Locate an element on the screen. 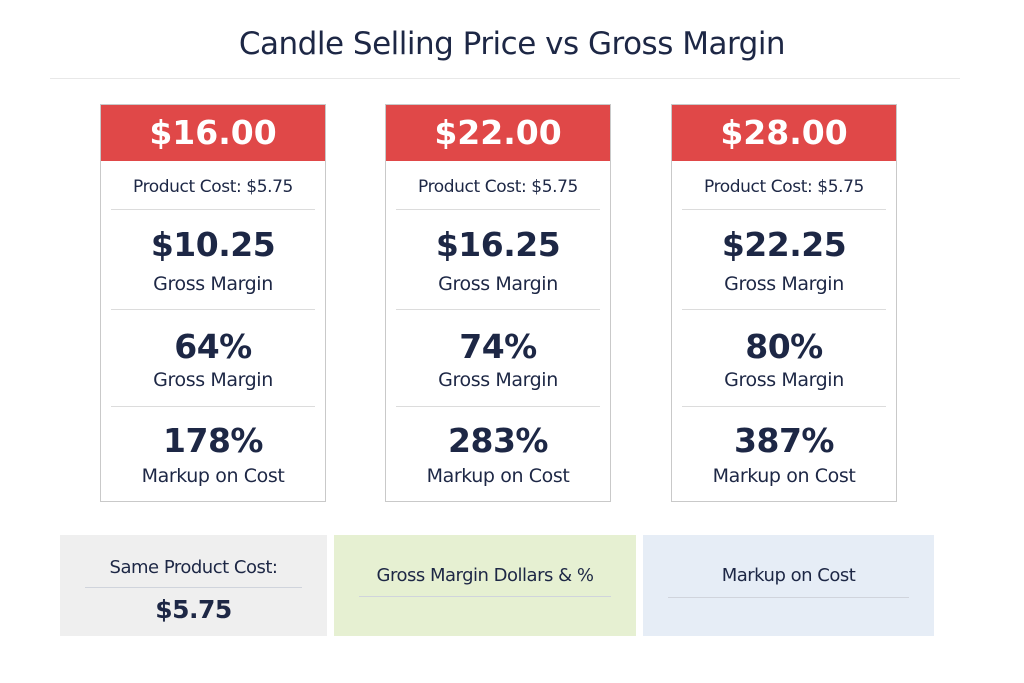 The height and width of the screenshot is (683, 1024). gross-margin-percent: 64% is located at coordinates (213, 346).